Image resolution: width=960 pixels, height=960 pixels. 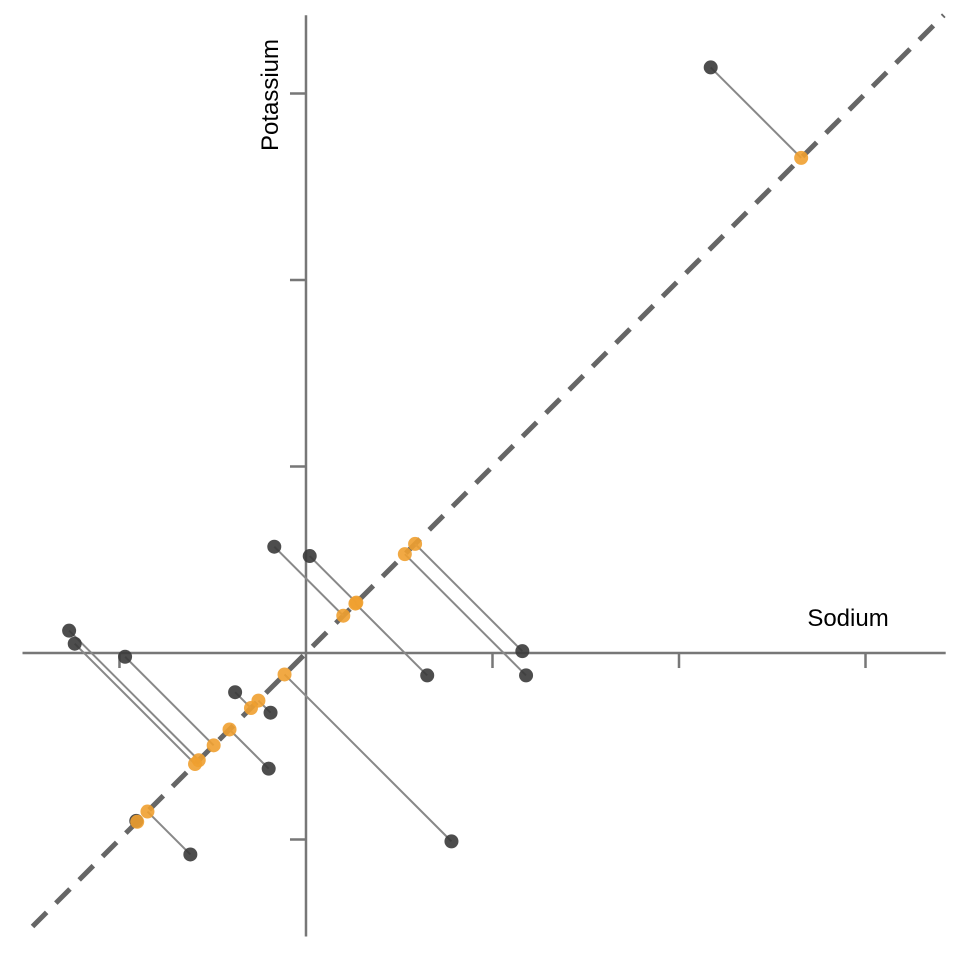 What do you see at coordinates (270, 95) in the screenshot?
I see `y-axis-label: Potassium` at bounding box center [270, 95].